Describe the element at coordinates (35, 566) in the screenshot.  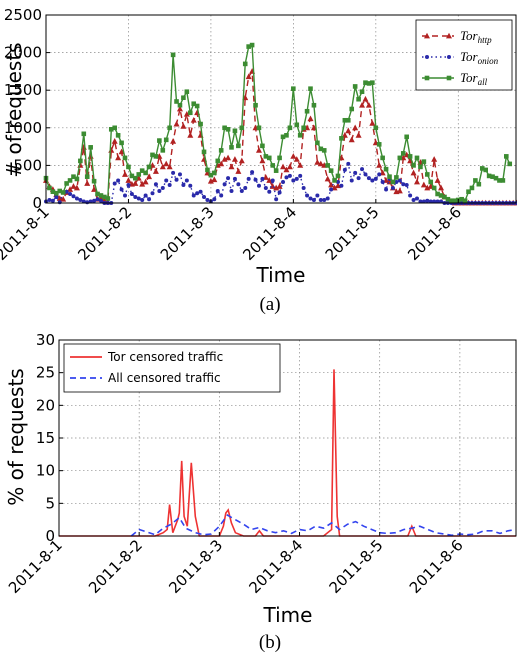
I see `b-xtick-label: 2011-8-1` at that location.